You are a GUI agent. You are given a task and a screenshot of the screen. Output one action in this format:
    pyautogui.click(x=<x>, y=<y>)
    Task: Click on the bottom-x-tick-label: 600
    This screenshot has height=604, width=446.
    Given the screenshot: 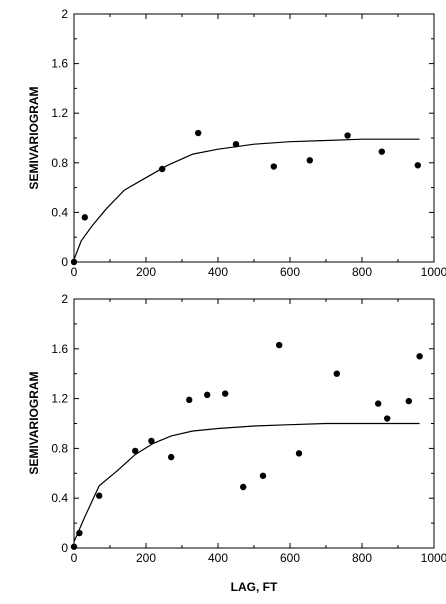 What is the action you would take?
    pyautogui.click(x=290, y=558)
    